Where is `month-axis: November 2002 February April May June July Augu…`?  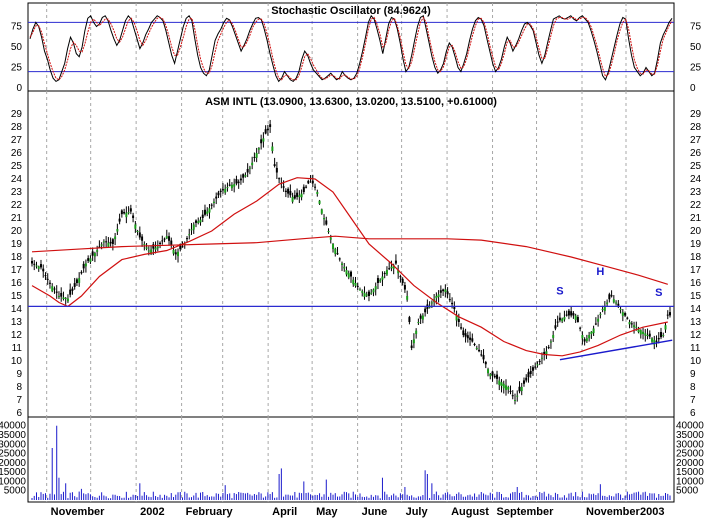 month-axis: November 2002 February April May June July Augu… is located at coordinates (358, 512).